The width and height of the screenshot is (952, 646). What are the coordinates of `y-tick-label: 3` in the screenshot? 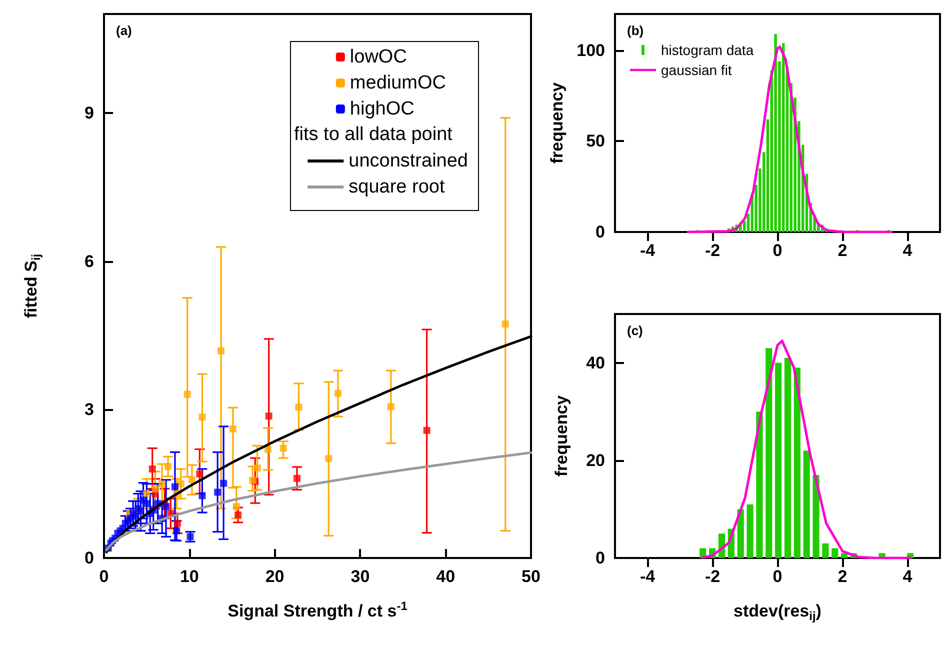 It's located at (89, 410).